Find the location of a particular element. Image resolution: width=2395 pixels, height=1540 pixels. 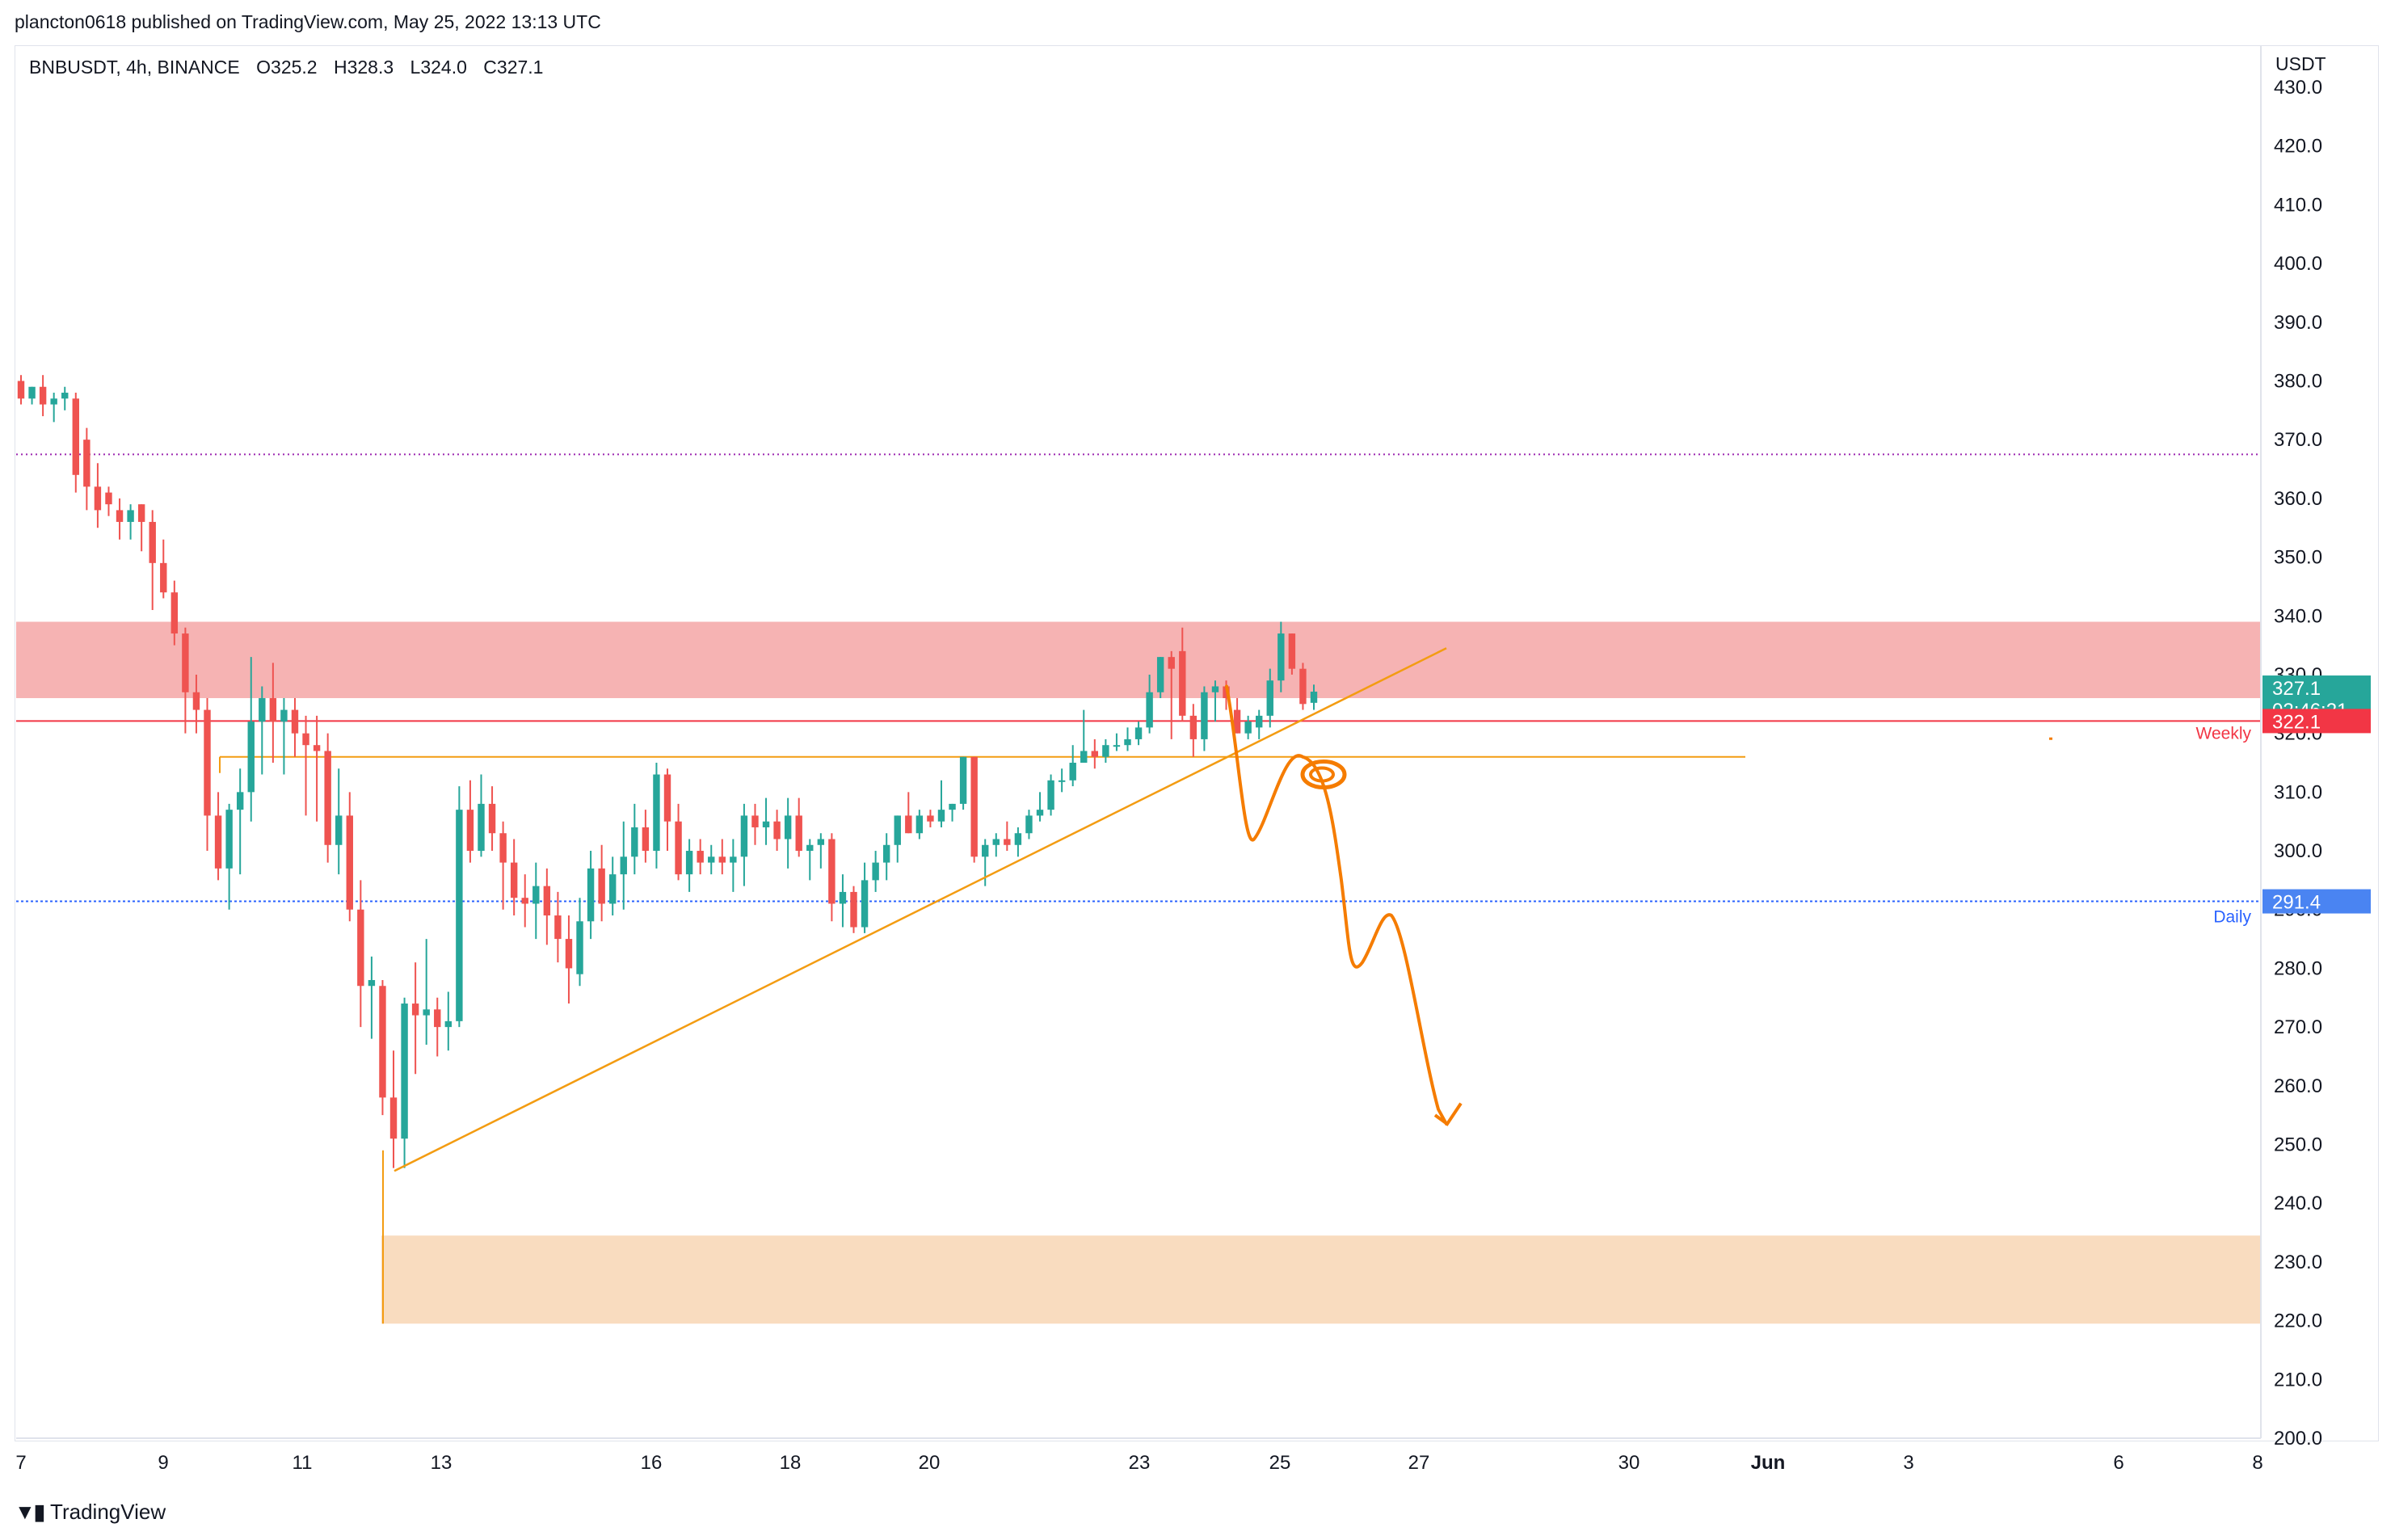

y-tick-label: 210.0 is located at coordinates (2298, 1380).